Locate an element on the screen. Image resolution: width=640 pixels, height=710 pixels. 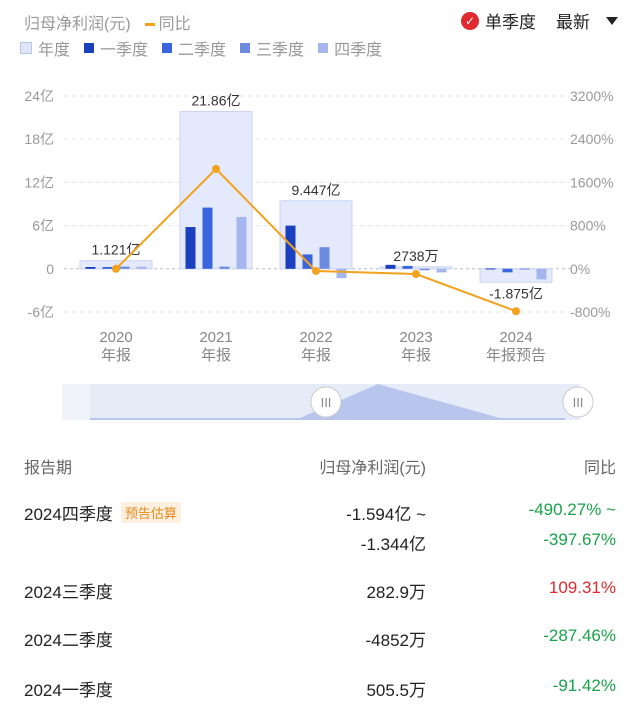
chart-header: 归母净利润(元) 同比 ✓ 单季度 最新 is located at coordinates (320, 18).